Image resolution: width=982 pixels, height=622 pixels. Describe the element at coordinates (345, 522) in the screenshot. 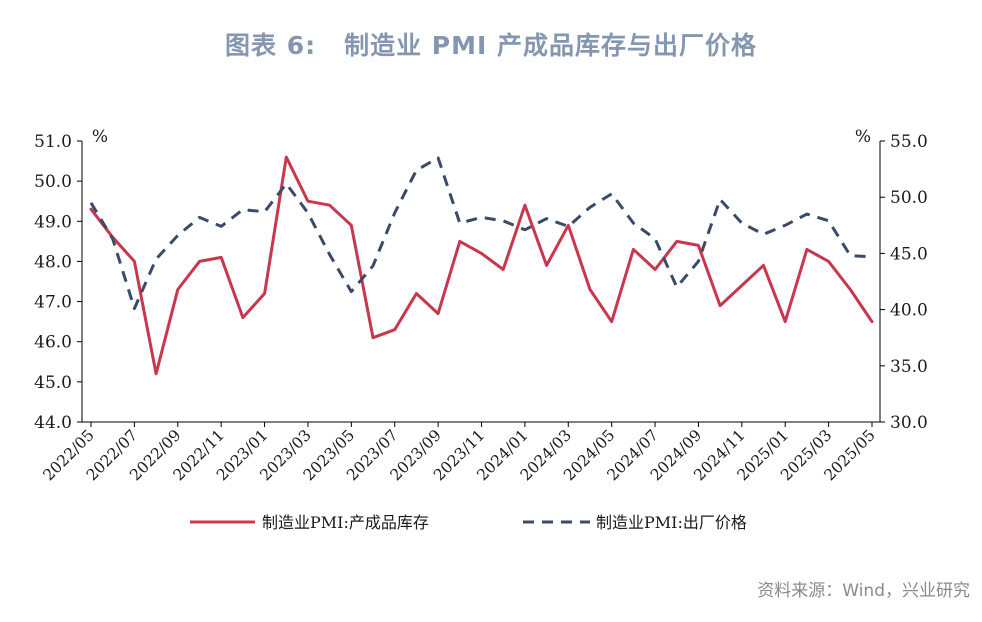

I see `legend-label-inventory: 制造业PMI:产成品库存` at that location.